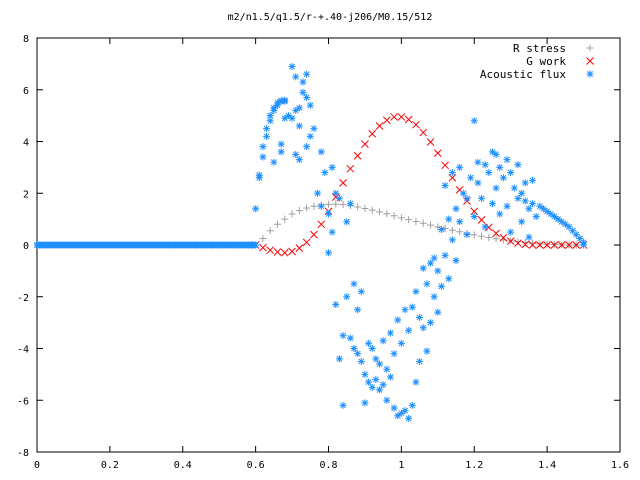 The width and height of the screenshot is (640, 480). What do you see at coordinates (26, 91) in the screenshot?
I see `y-tick-label: 6` at bounding box center [26, 91].